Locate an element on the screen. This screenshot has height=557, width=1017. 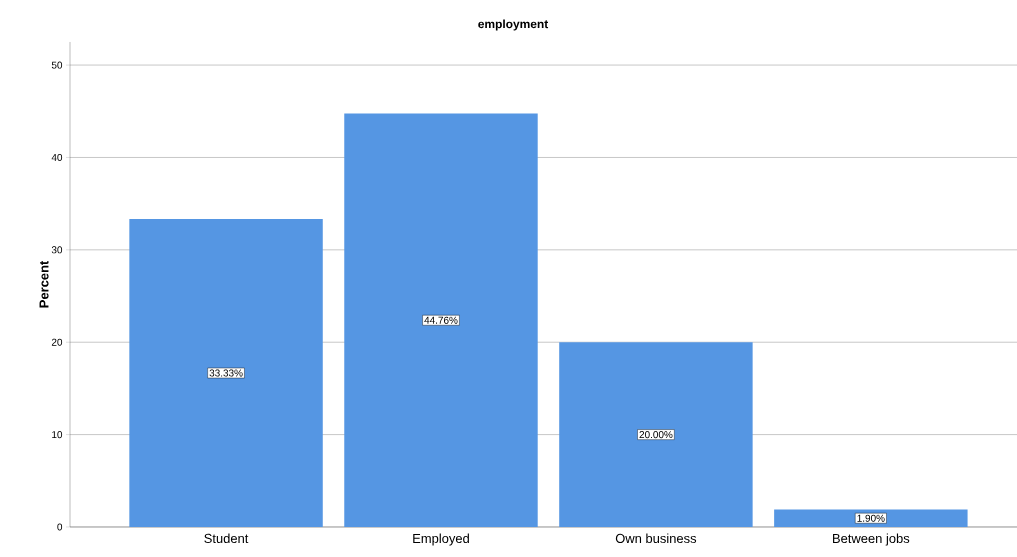
y-tick-label: 10 is located at coordinates (57, 435).